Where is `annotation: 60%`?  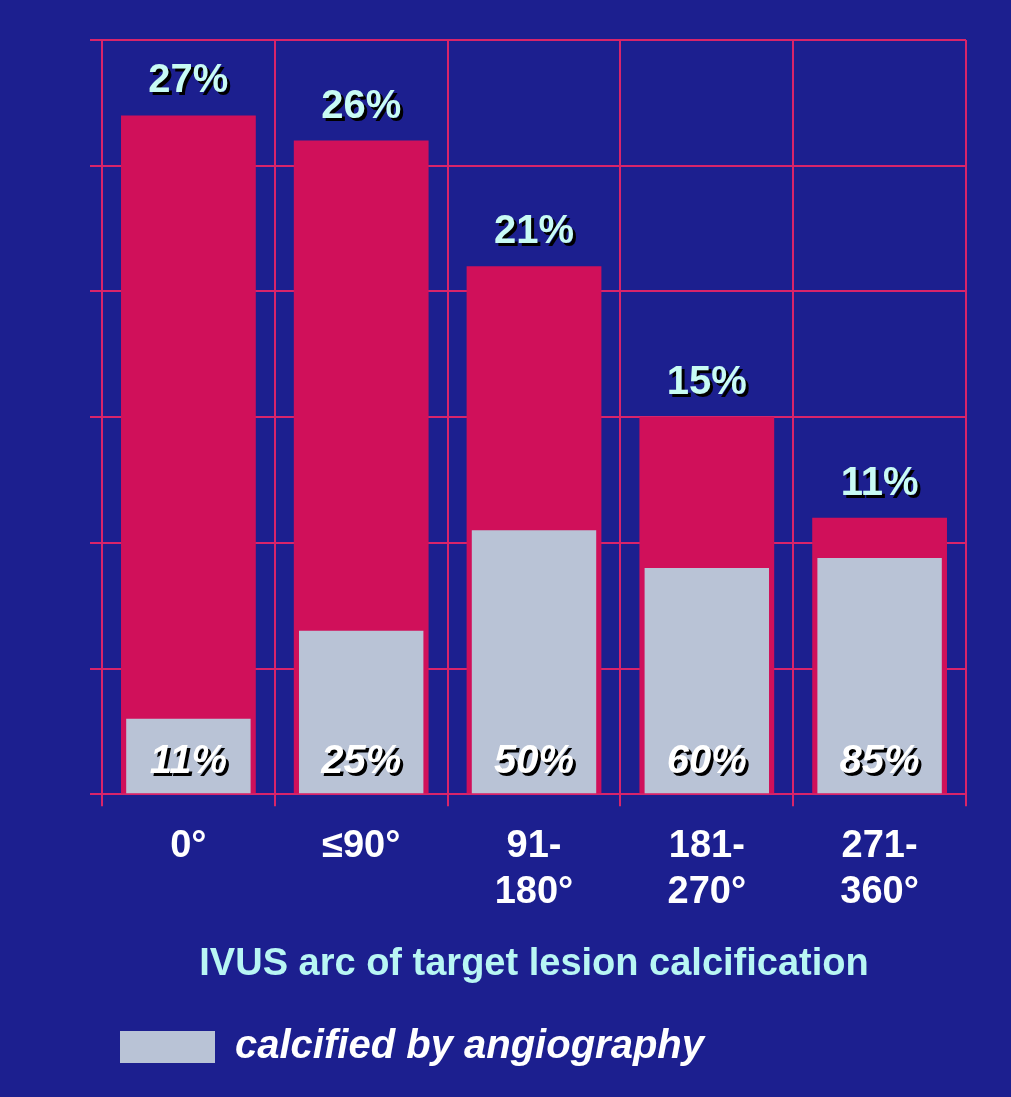 annotation: 60% is located at coordinates (709, 762).